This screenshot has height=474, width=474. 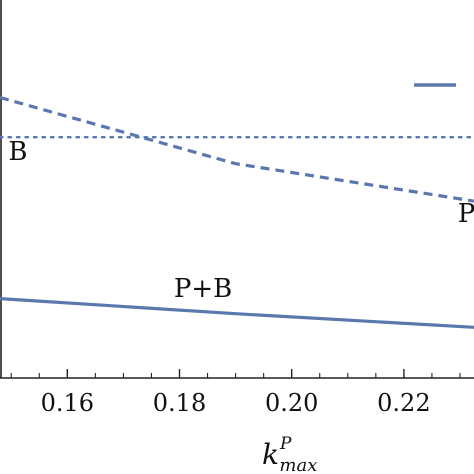 What do you see at coordinates (17, 152) in the screenshot?
I see `annotation-b: B` at bounding box center [17, 152].